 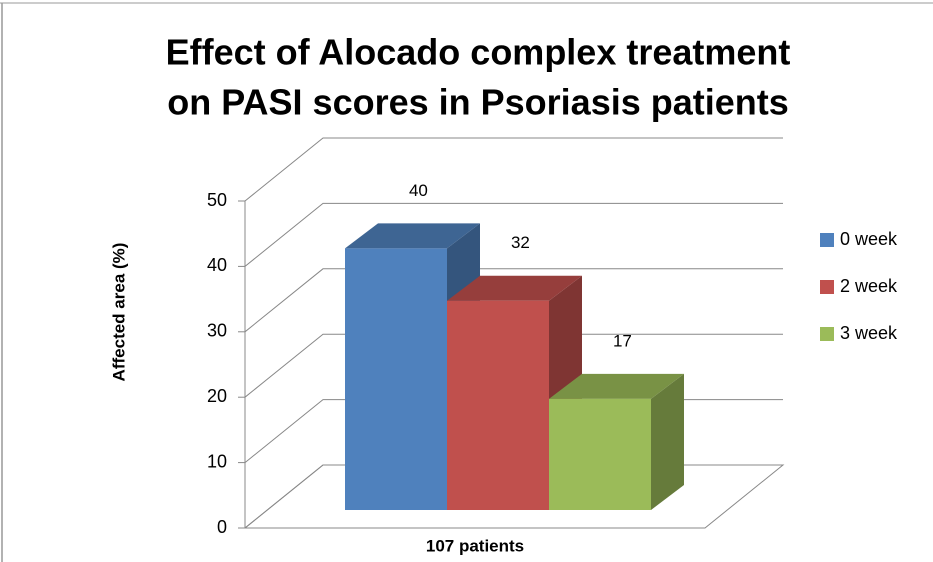 I want to click on chart-title: on PASI scores in Psoriasis patients, so click(x=478, y=102).